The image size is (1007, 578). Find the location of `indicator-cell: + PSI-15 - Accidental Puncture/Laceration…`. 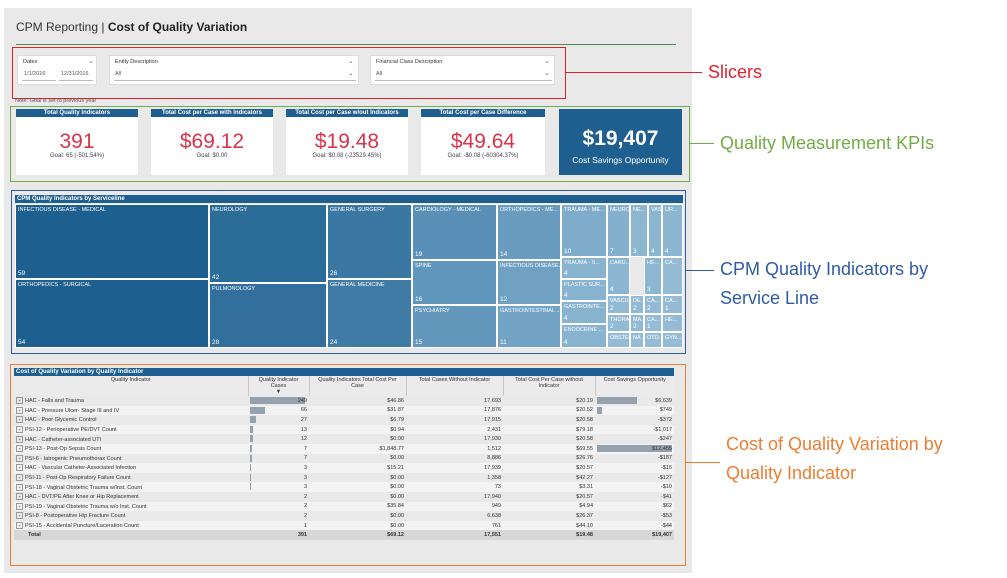

indicator-cell: + PSI-15 - Accidental Puncture/Laceration… is located at coordinates (131, 525).